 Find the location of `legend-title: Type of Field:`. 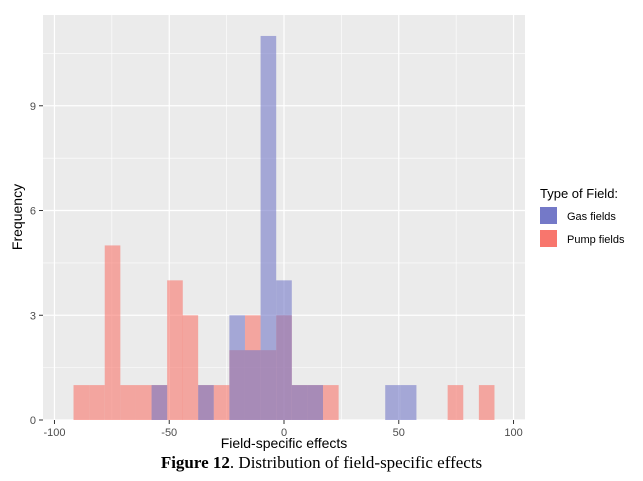

legend-title: Type of Field: is located at coordinates (579, 193).